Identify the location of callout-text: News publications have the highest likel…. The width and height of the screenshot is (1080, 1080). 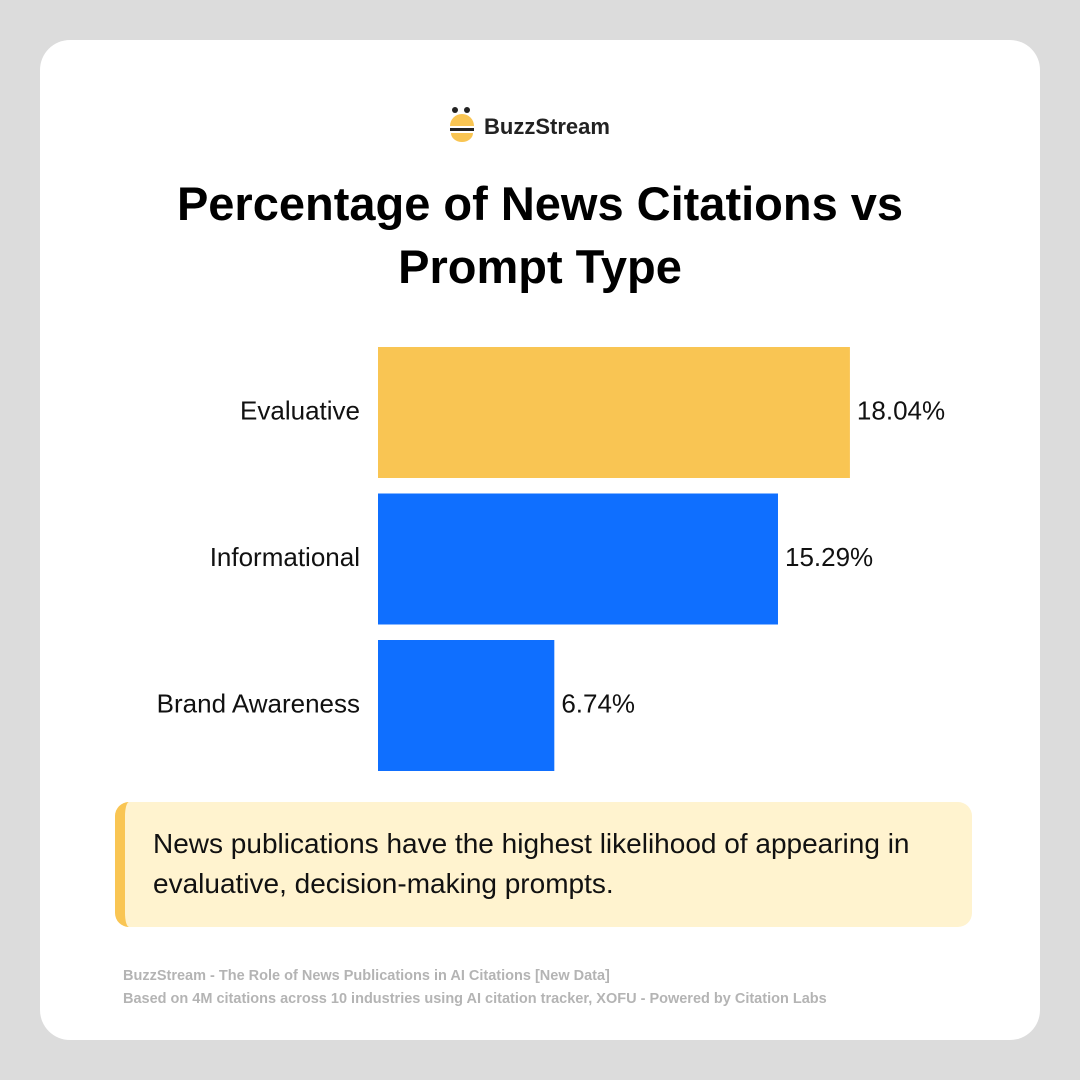
(531, 863).